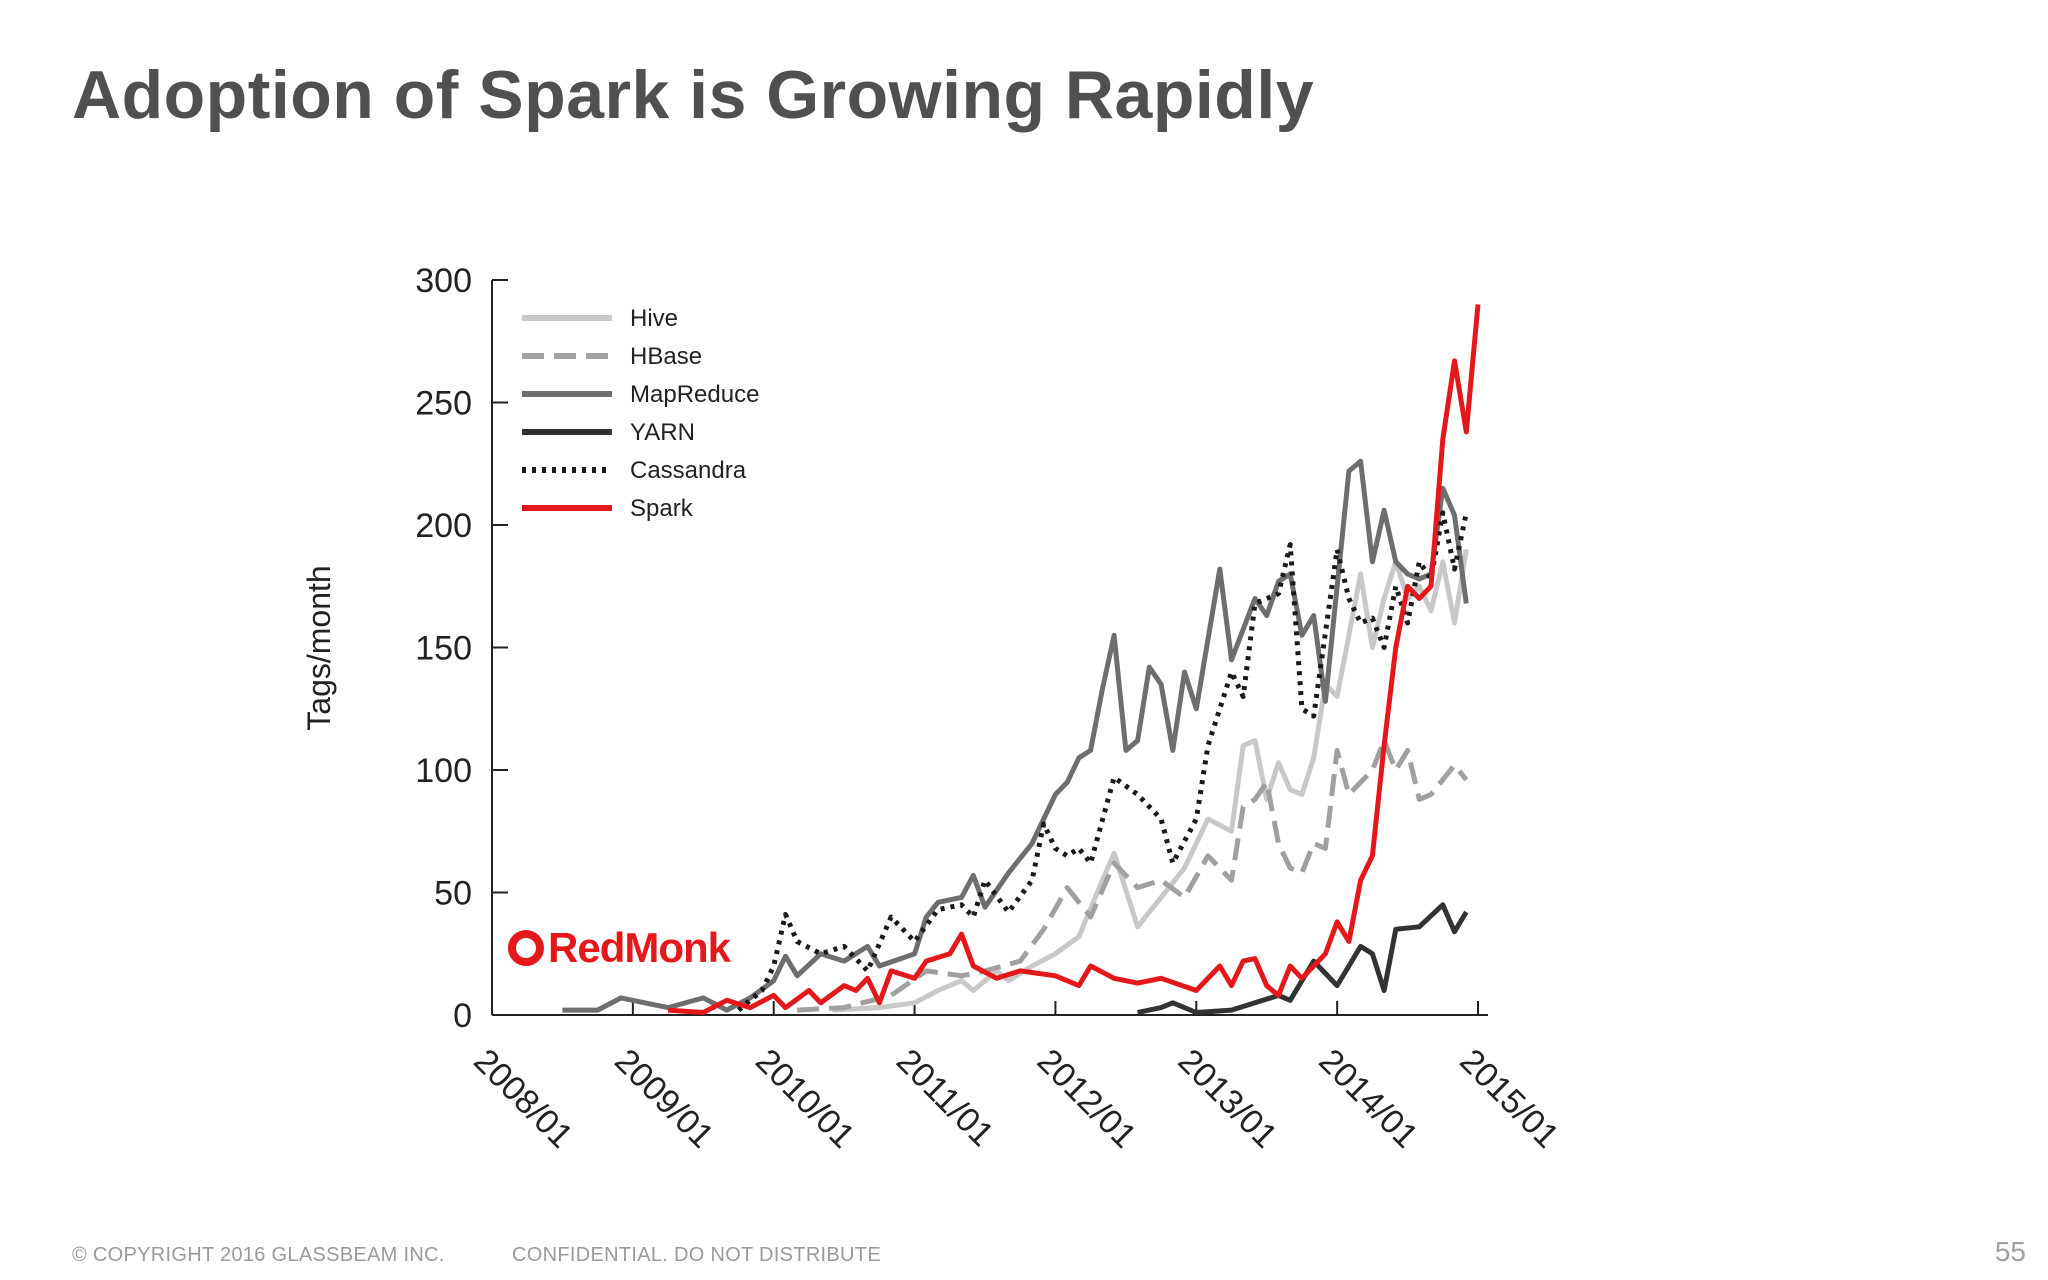 The image size is (2048, 1280). Describe the element at coordinates (462, 1016) in the screenshot. I see `y-tick-label: 0` at that location.